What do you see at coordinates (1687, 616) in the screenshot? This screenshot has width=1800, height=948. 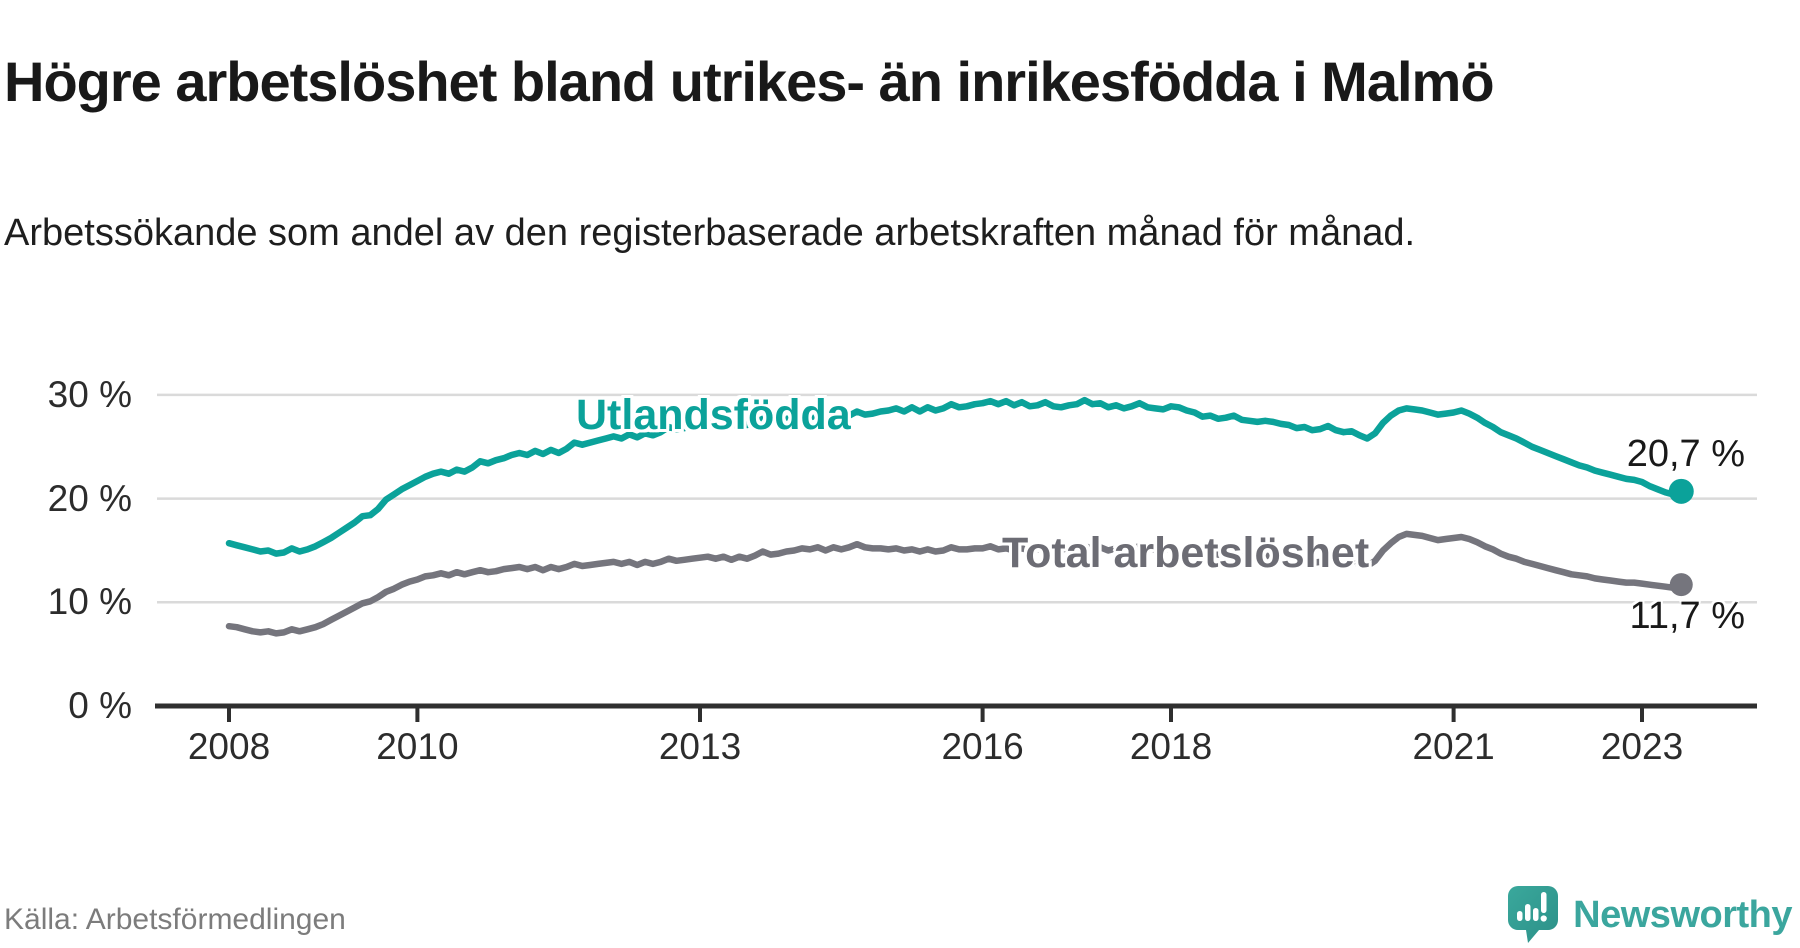 I see `end-value-total-arbetsloshet: 11,7 %` at bounding box center [1687, 616].